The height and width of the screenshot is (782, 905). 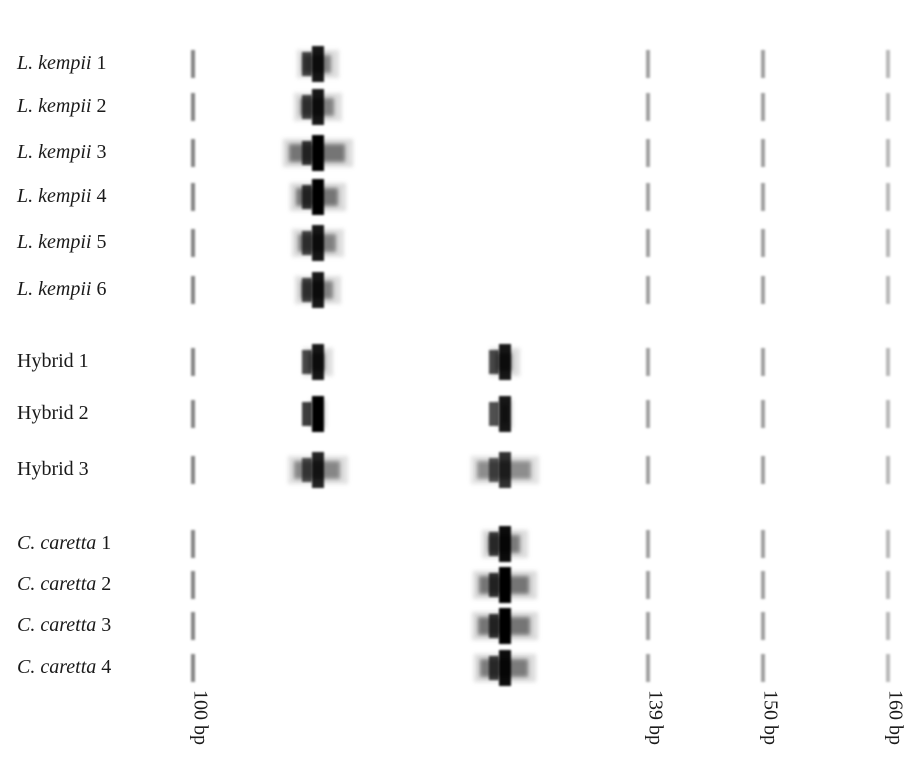 I want to click on row-number: 5, so click(x=101, y=242).